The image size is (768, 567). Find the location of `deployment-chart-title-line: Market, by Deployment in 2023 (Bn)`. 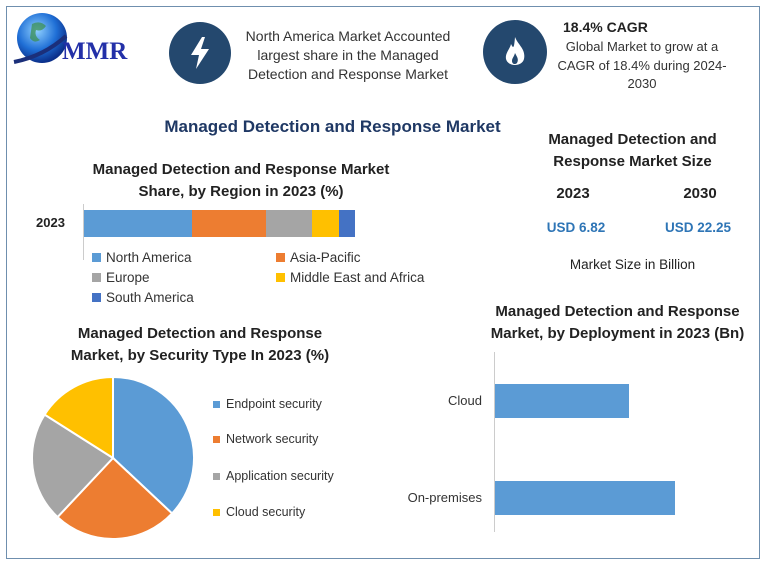

deployment-chart-title-line: Market, by Deployment in 2023 (Bn) is located at coordinates (617, 333).